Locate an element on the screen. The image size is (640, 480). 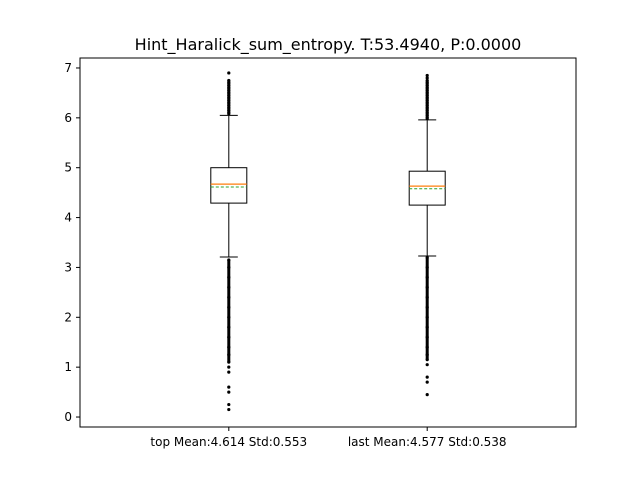
y-tick-label-7: 7 is located at coordinates (68, 68).